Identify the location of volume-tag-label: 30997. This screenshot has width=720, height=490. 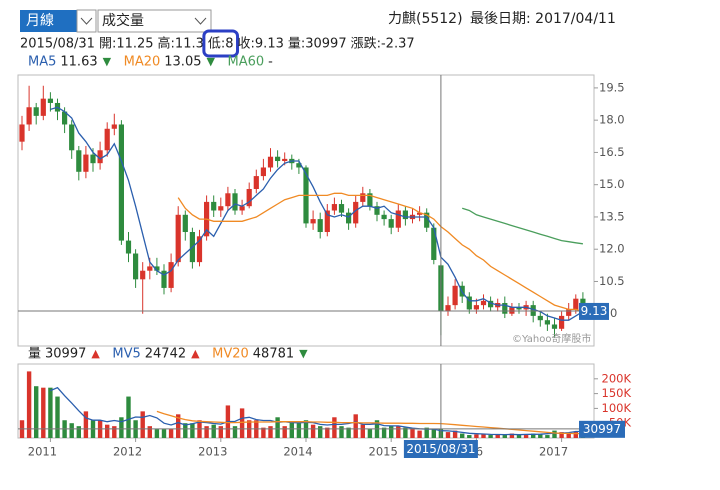
(602, 429).